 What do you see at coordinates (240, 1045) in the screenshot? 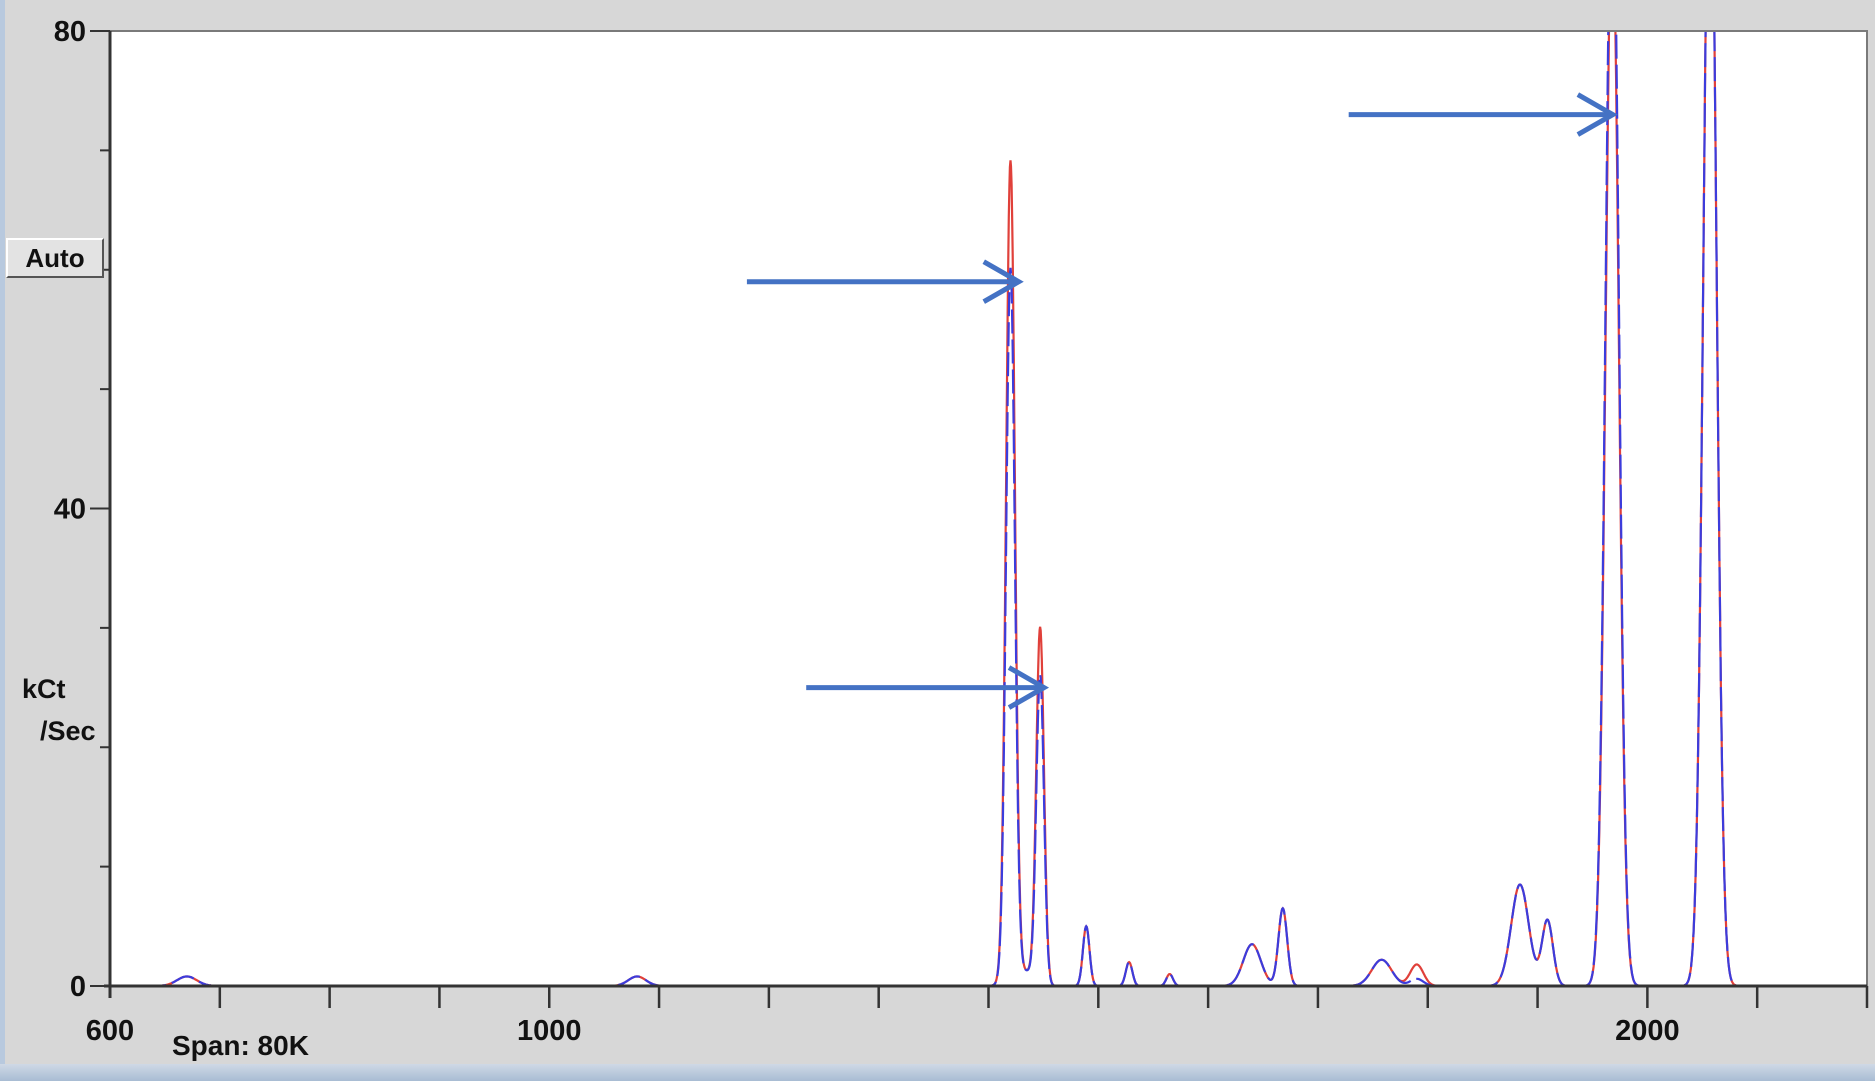
I see `span-label: Span: 80K` at bounding box center [240, 1045].